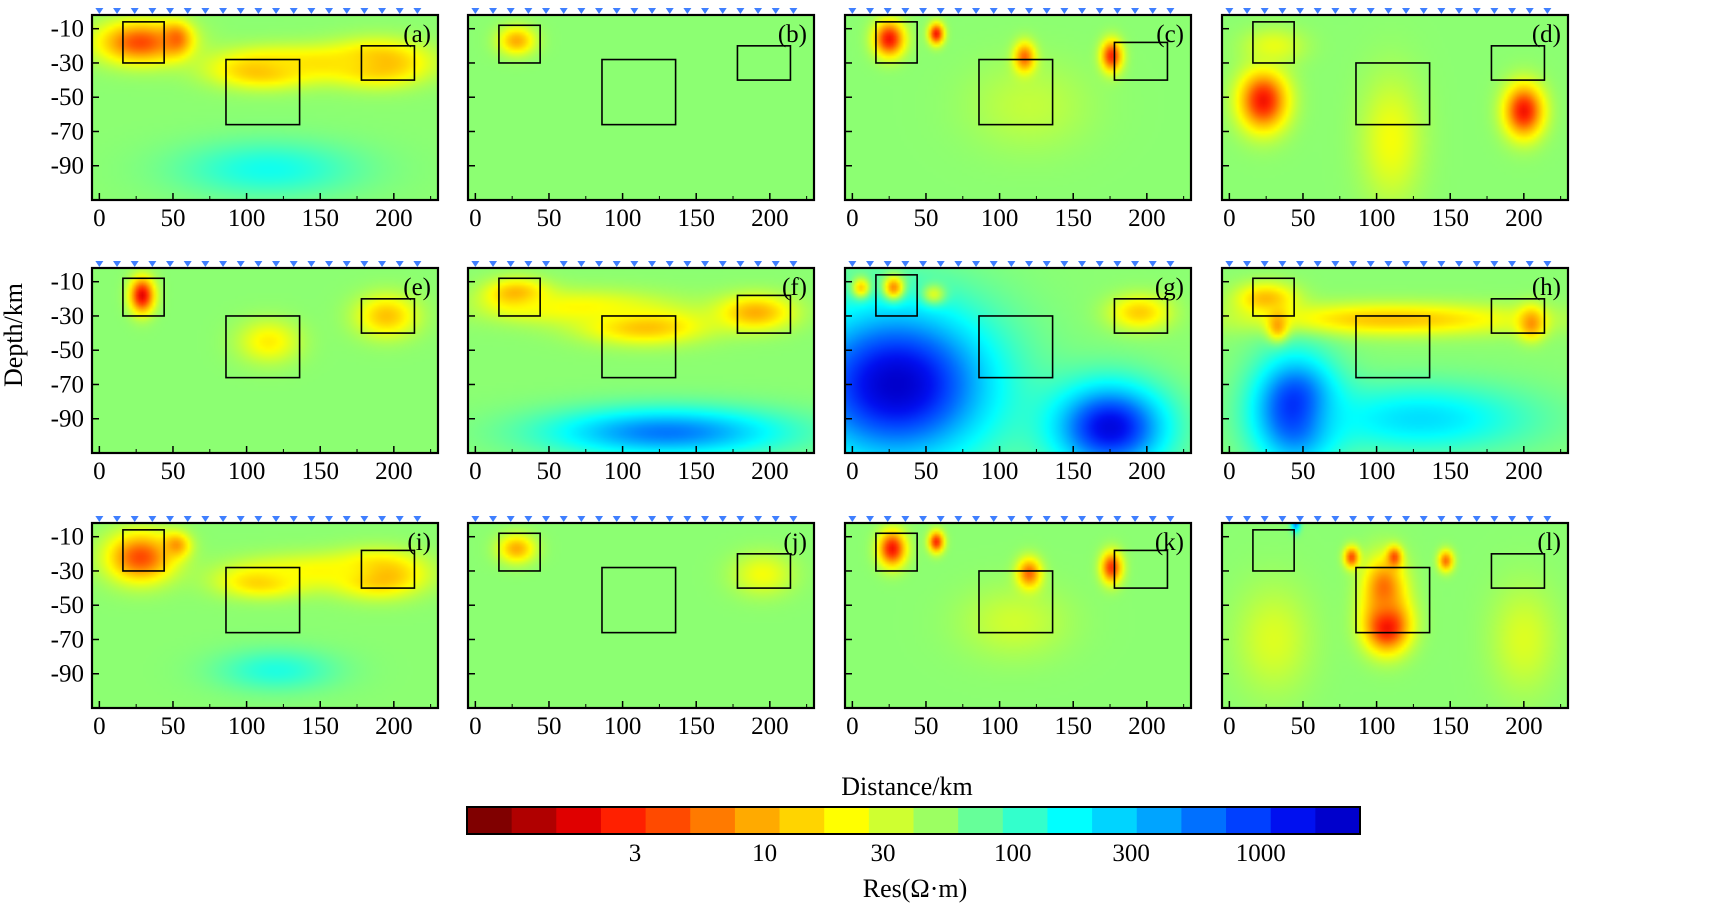  I want to click on x-tick-label: 100, so click(623, 726).